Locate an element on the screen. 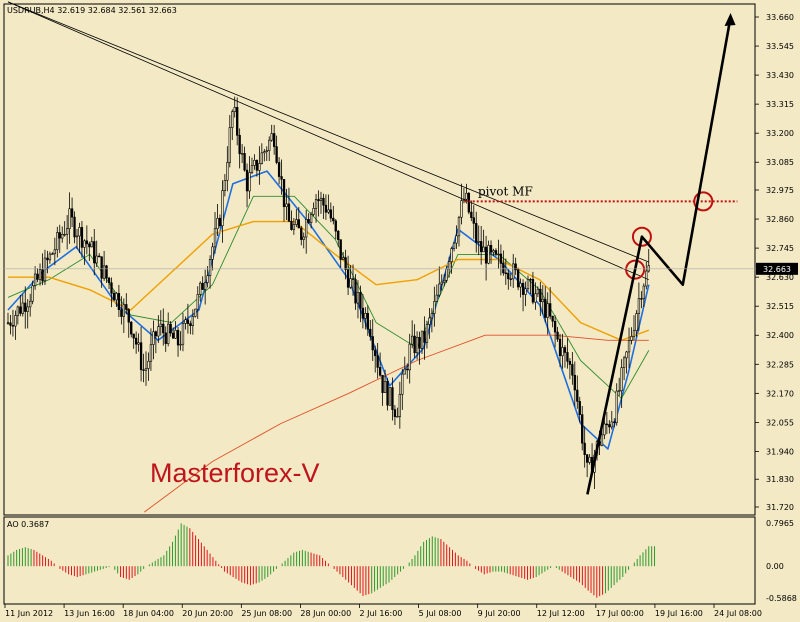  price-tick-label: 32.630 is located at coordinates (780, 277).